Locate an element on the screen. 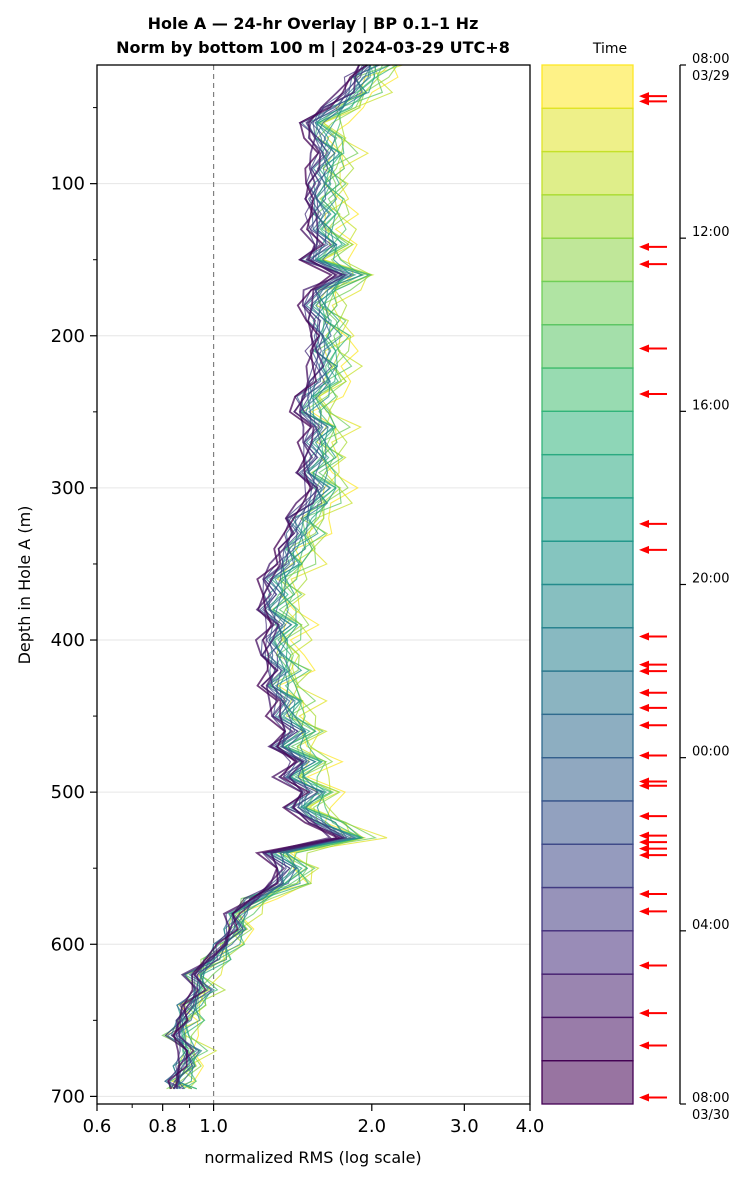 This screenshot has height=1181, width=750. x-tick-label-1: 0.8 is located at coordinates (162, 1126).